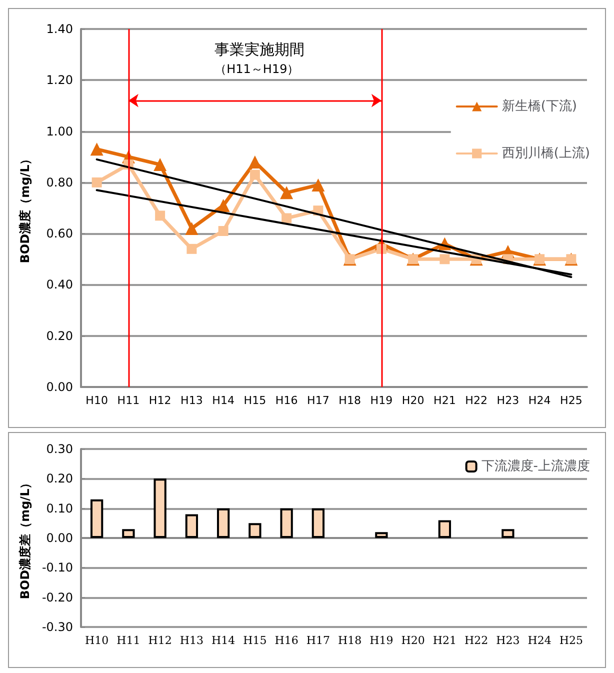 This screenshot has height=673, width=614. I want to click on y-tick-label: 0.60, so click(59, 233).